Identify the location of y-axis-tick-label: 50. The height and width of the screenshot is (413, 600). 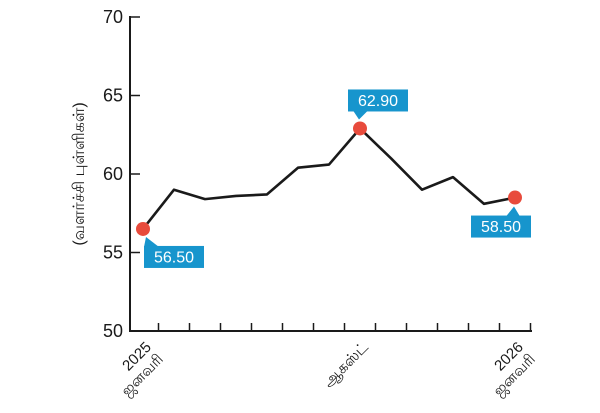
(113, 331).